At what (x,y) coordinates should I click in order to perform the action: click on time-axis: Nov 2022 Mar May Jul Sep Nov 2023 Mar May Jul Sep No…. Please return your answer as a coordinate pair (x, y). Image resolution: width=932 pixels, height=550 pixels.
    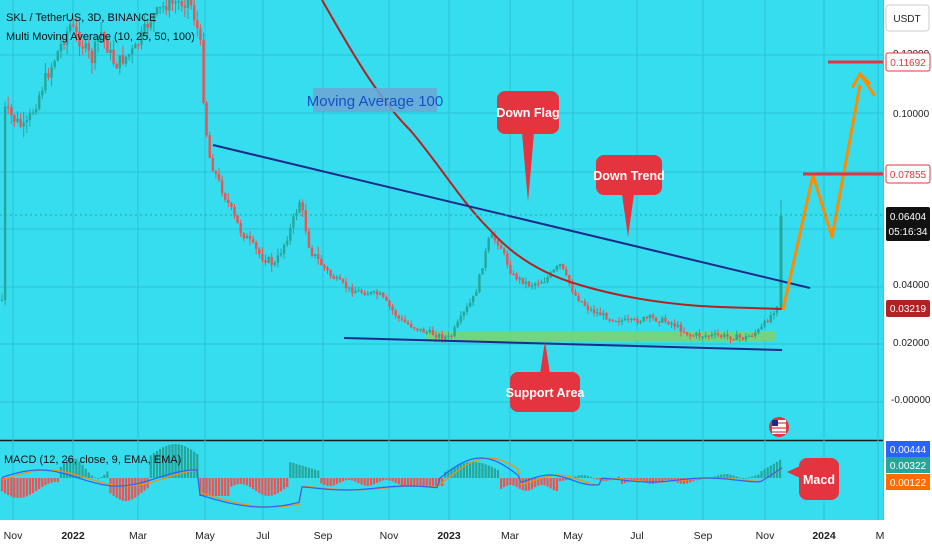
    Looking at the image, I should click on (444, 536).